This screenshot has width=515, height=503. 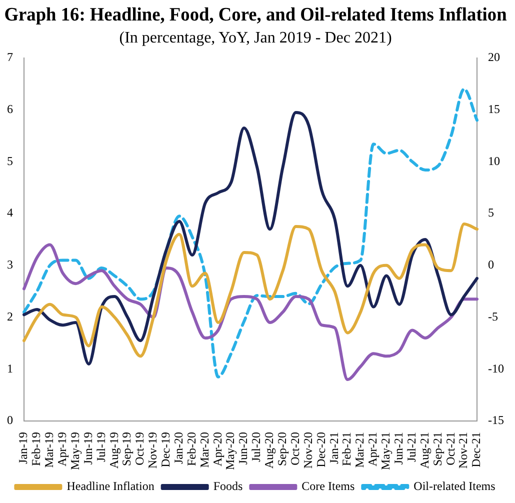 What do you see at coordinates (49, 450) in the screenshot?
I see `x-tick-label: Mar-19` at bounding box center [49, 450].